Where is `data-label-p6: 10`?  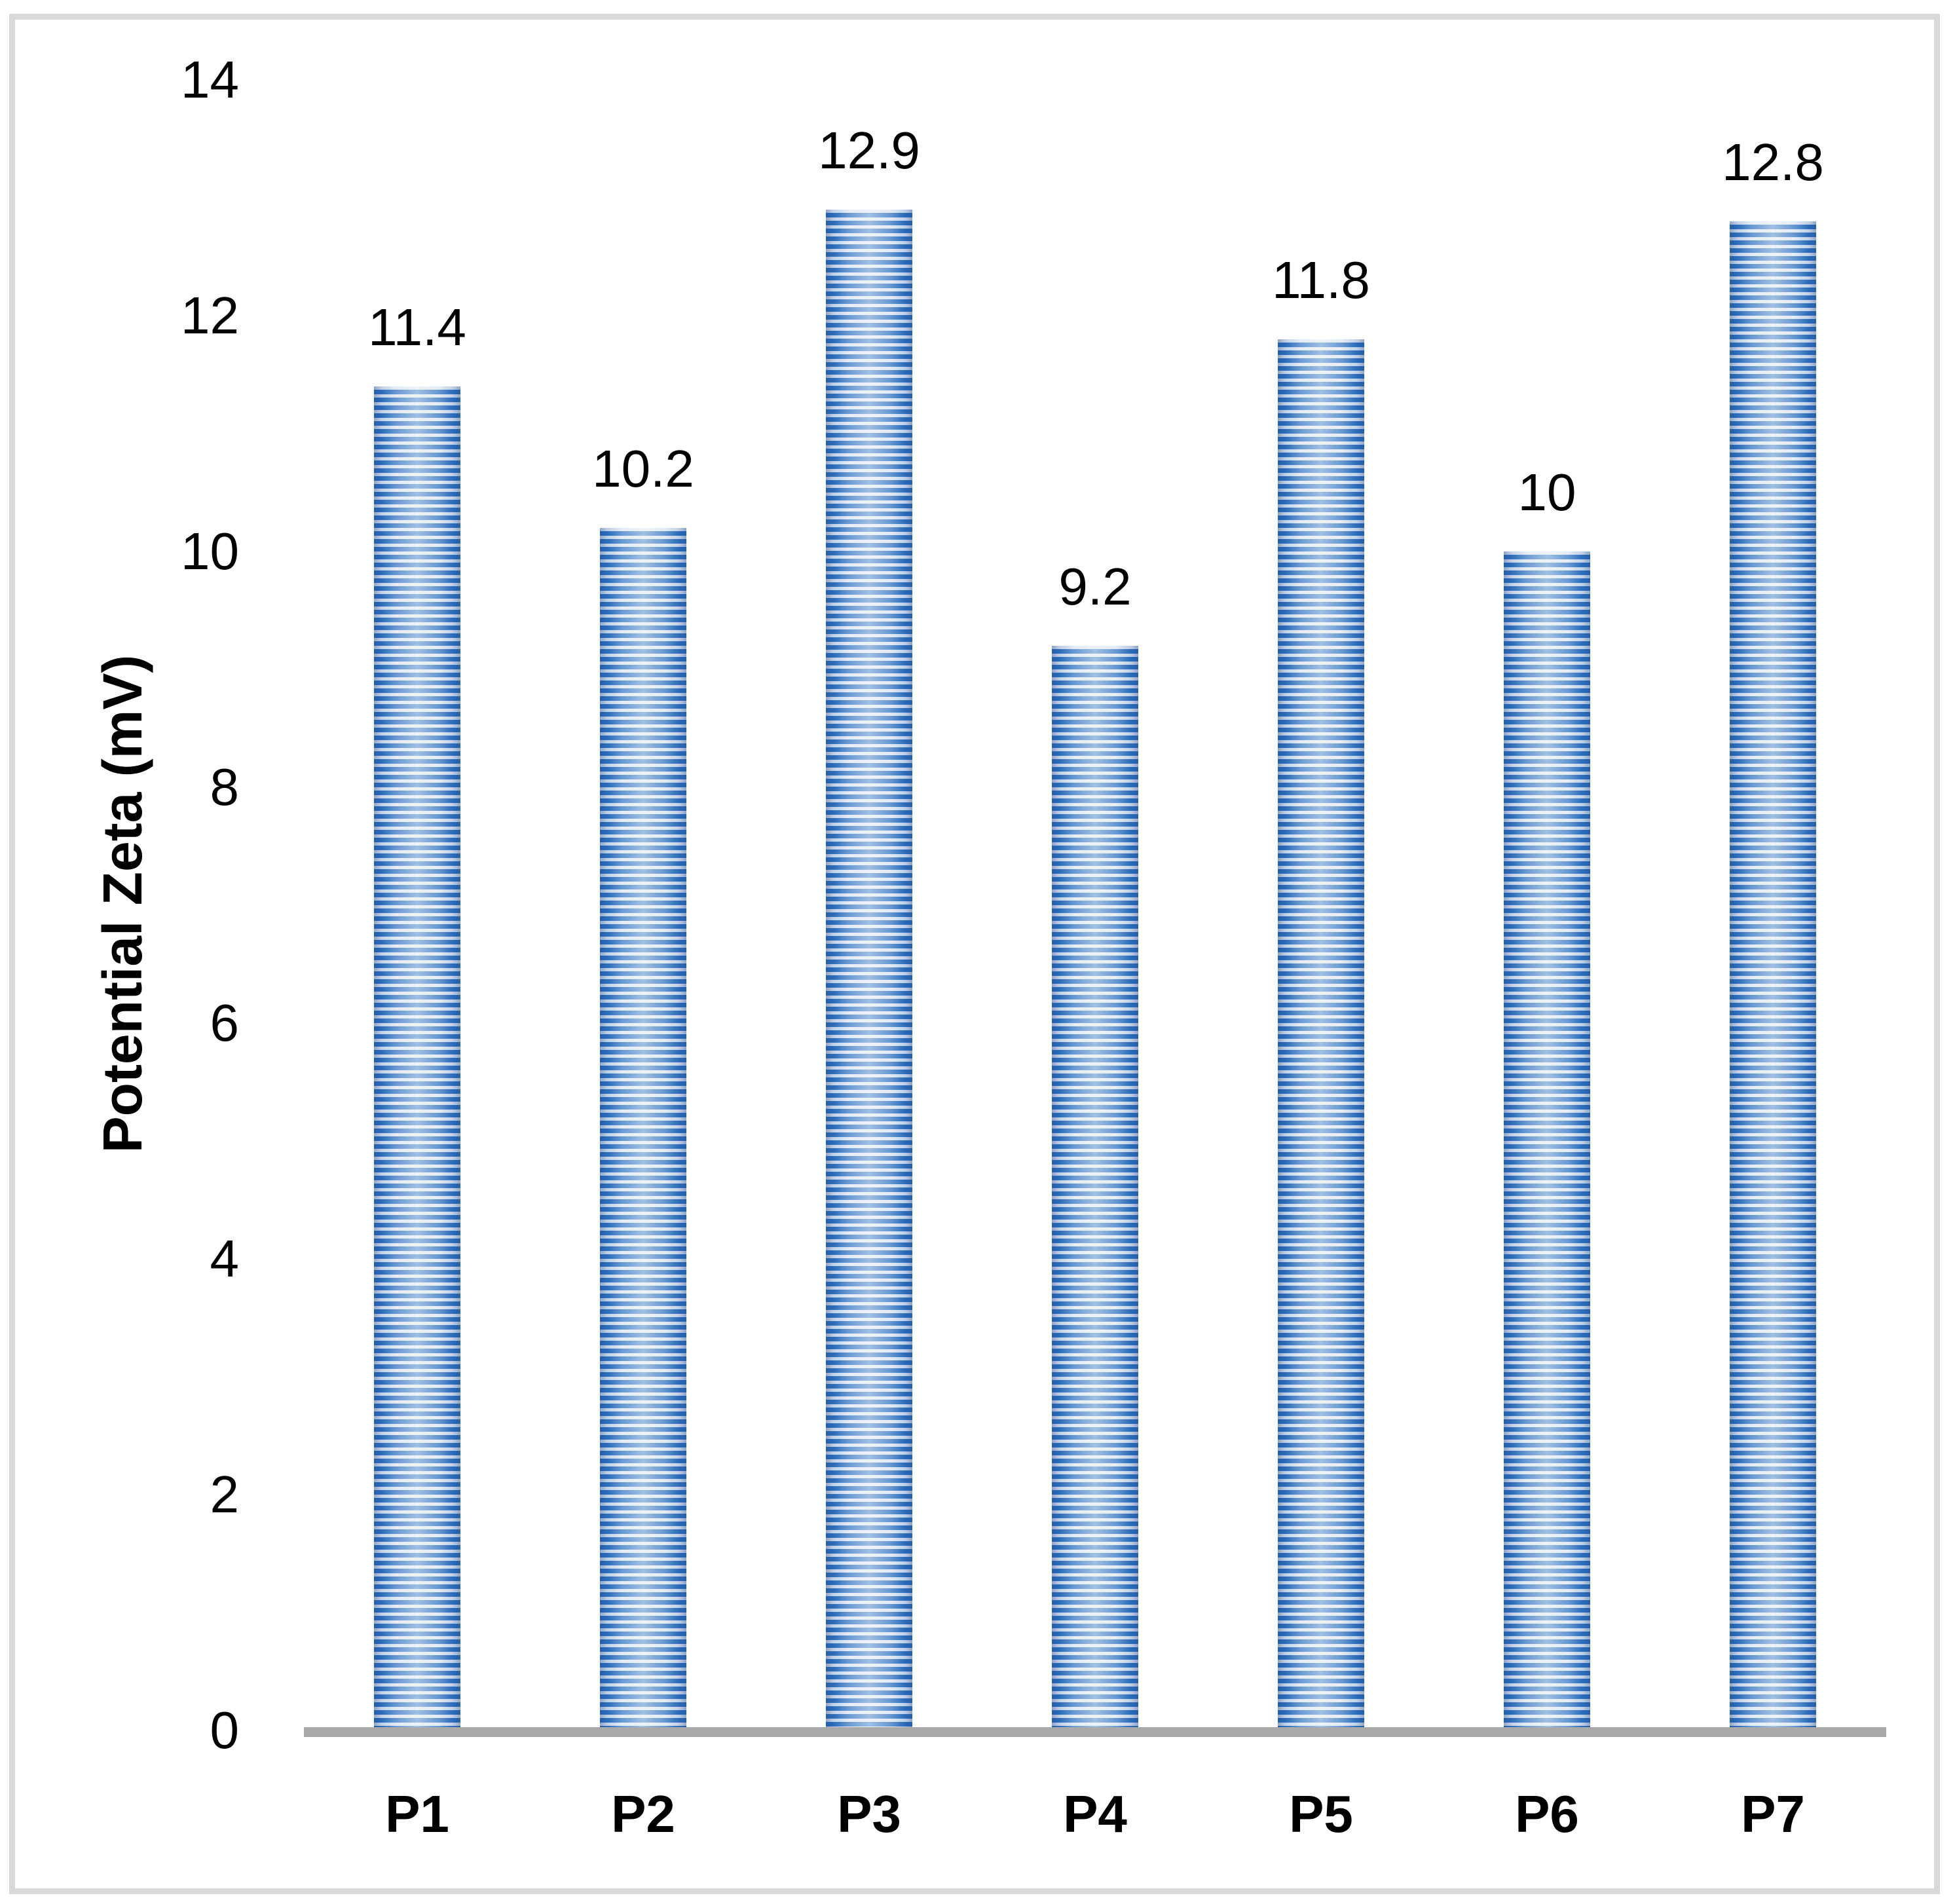
data-label-p6: 10 is located at coordinates (1546, 492).